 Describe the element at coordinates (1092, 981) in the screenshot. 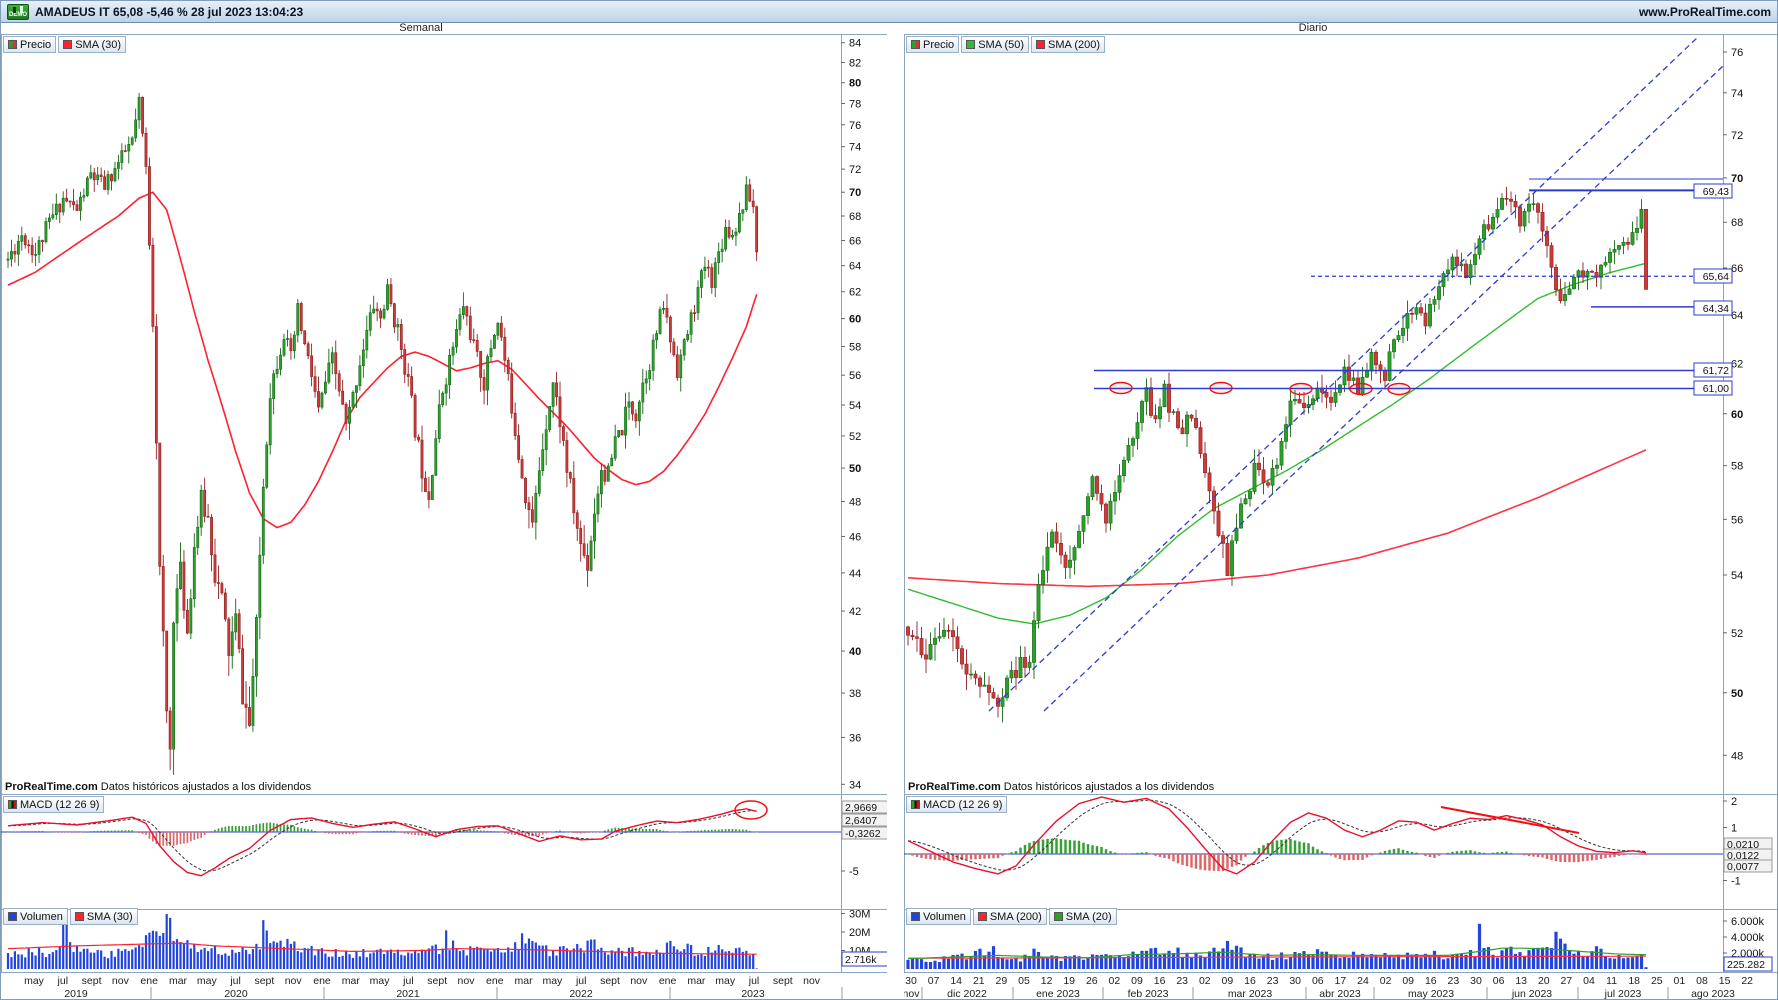

I see `svg-text: 26` at that location.